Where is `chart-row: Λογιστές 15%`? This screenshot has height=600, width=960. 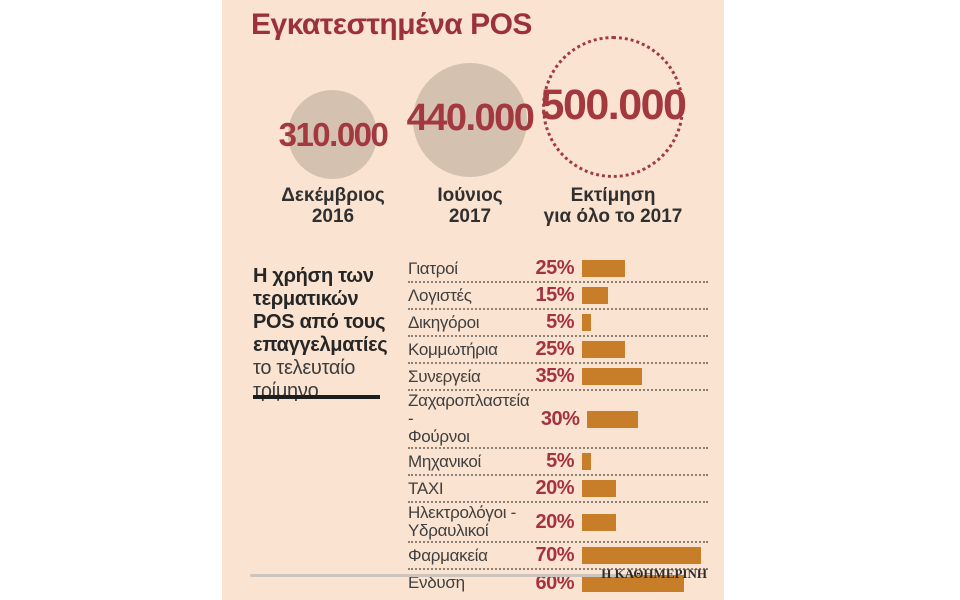
chart-row: Λογιστές 15% is located at coordinates (558, 296).